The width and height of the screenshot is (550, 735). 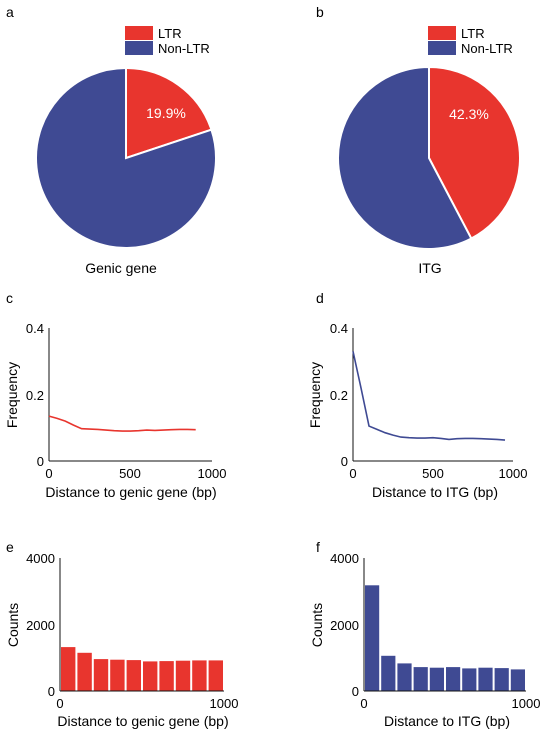 What do you see at coordinates (344, 558) in the screenshot?
I see `f-ytick-4000: 4000` at bounding box center [344, 558].